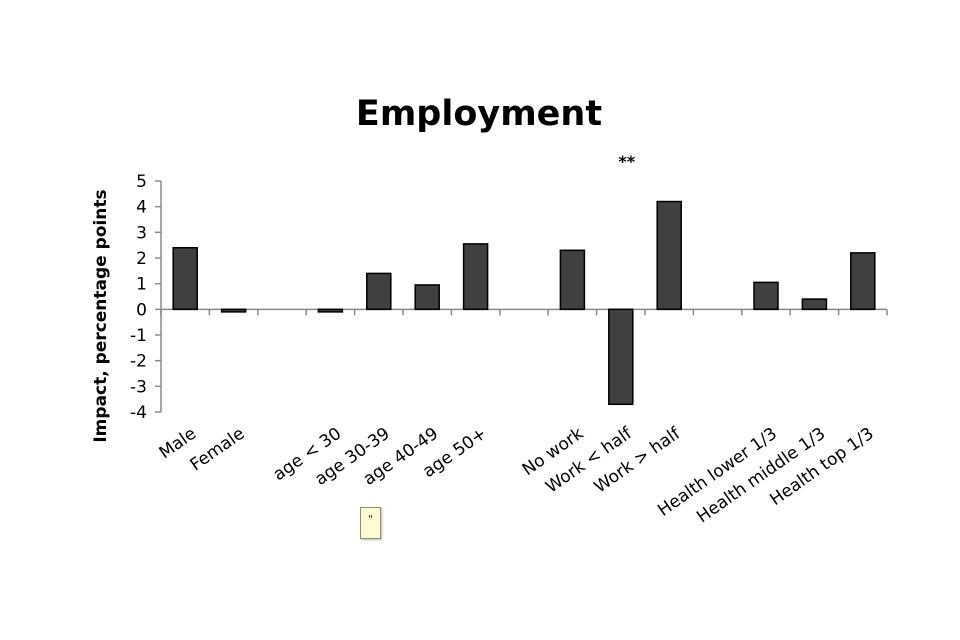  I want to click on y-tick-label: 2, so click(141, 259).